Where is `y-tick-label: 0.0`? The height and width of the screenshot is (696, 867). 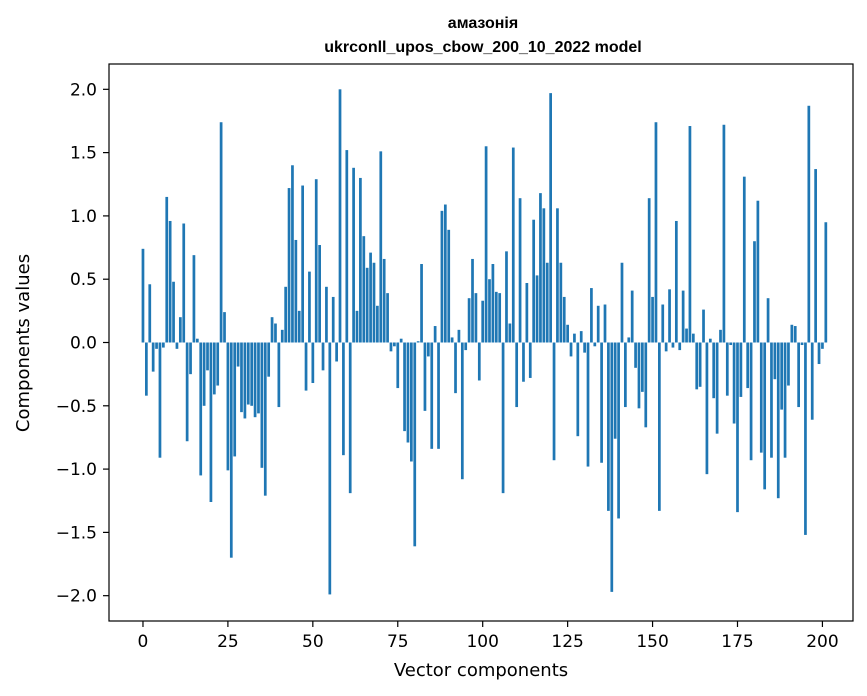
y-tick-label: 0.0 is located at coordinates (83, 344).